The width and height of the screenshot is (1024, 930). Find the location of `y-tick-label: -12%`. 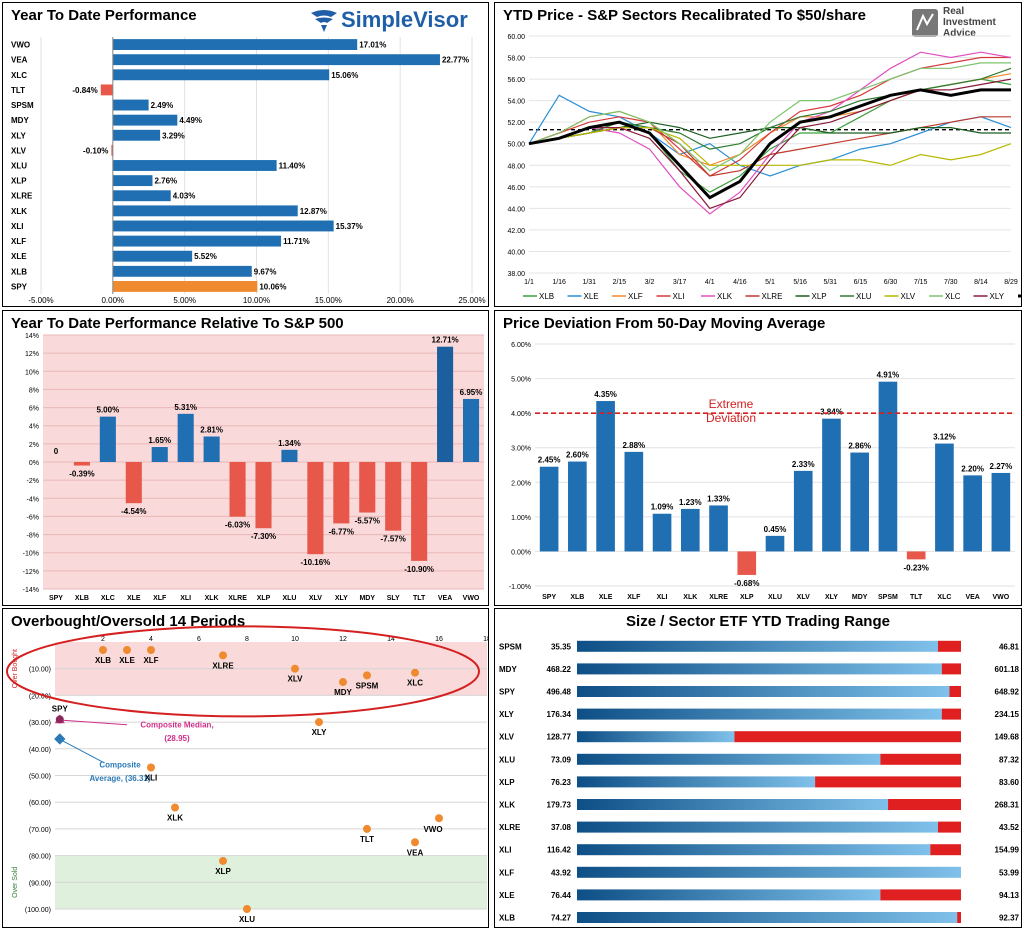

y-tick-label: -12% is located at coordinates (31, 572).